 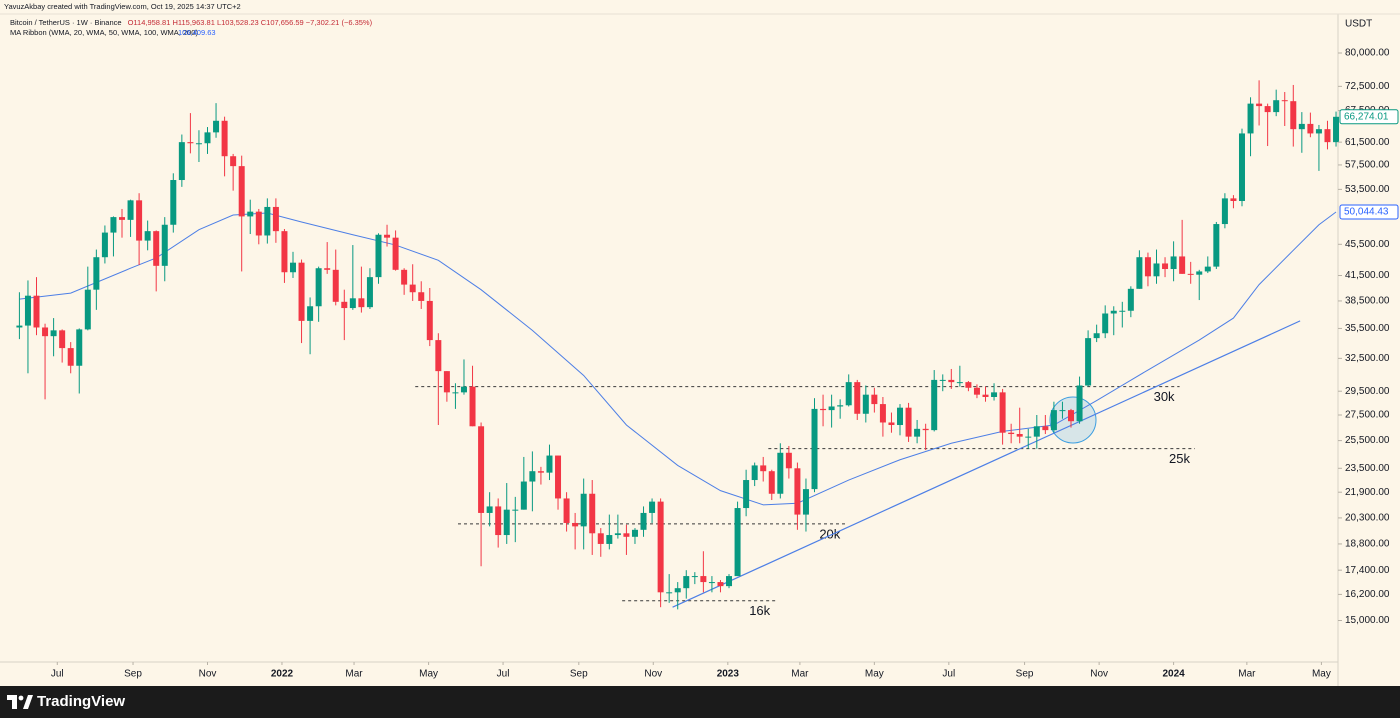 What do you see at coordinates (81, 701) in the screenshot?
I see `brand: TradingView` at bounding box center [81, 701].